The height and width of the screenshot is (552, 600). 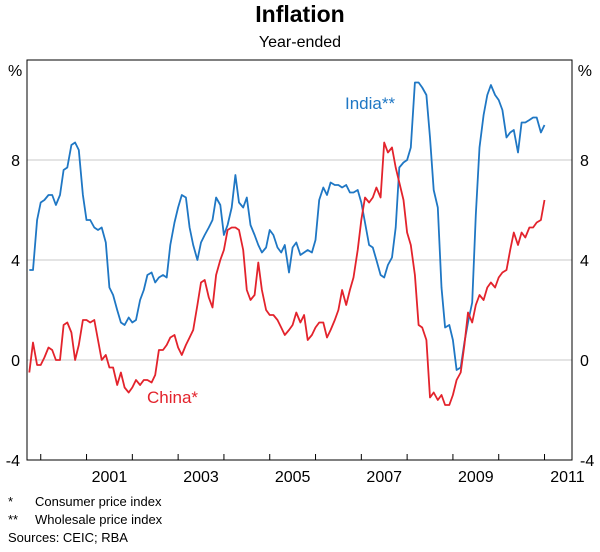 What do you see at coordinates (15, 71) in the screenshot?
I see `left-unit-label: %` at bounding box center [15, 71].